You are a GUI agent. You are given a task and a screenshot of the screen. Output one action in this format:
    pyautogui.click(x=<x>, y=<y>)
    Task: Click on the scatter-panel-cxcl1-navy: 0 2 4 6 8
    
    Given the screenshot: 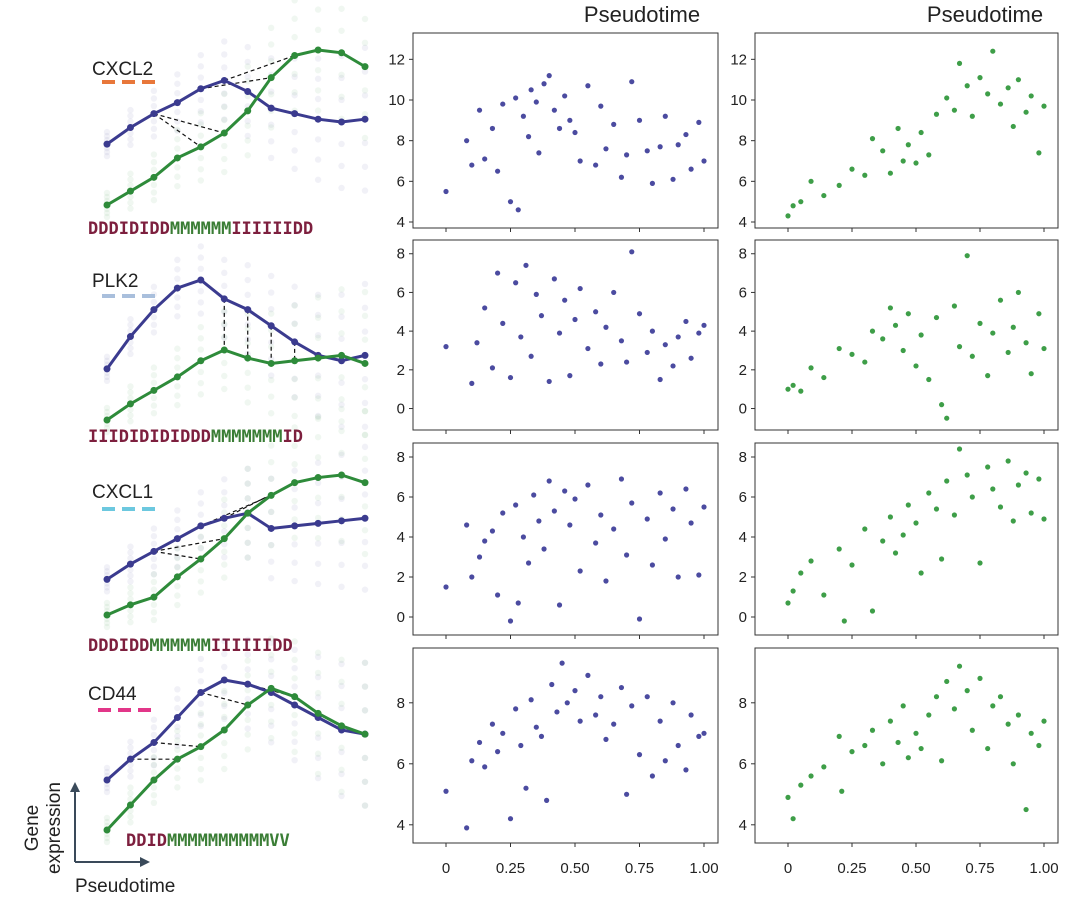 What is the action you would take?
    pyautogui.click(x=558, y=540)
    